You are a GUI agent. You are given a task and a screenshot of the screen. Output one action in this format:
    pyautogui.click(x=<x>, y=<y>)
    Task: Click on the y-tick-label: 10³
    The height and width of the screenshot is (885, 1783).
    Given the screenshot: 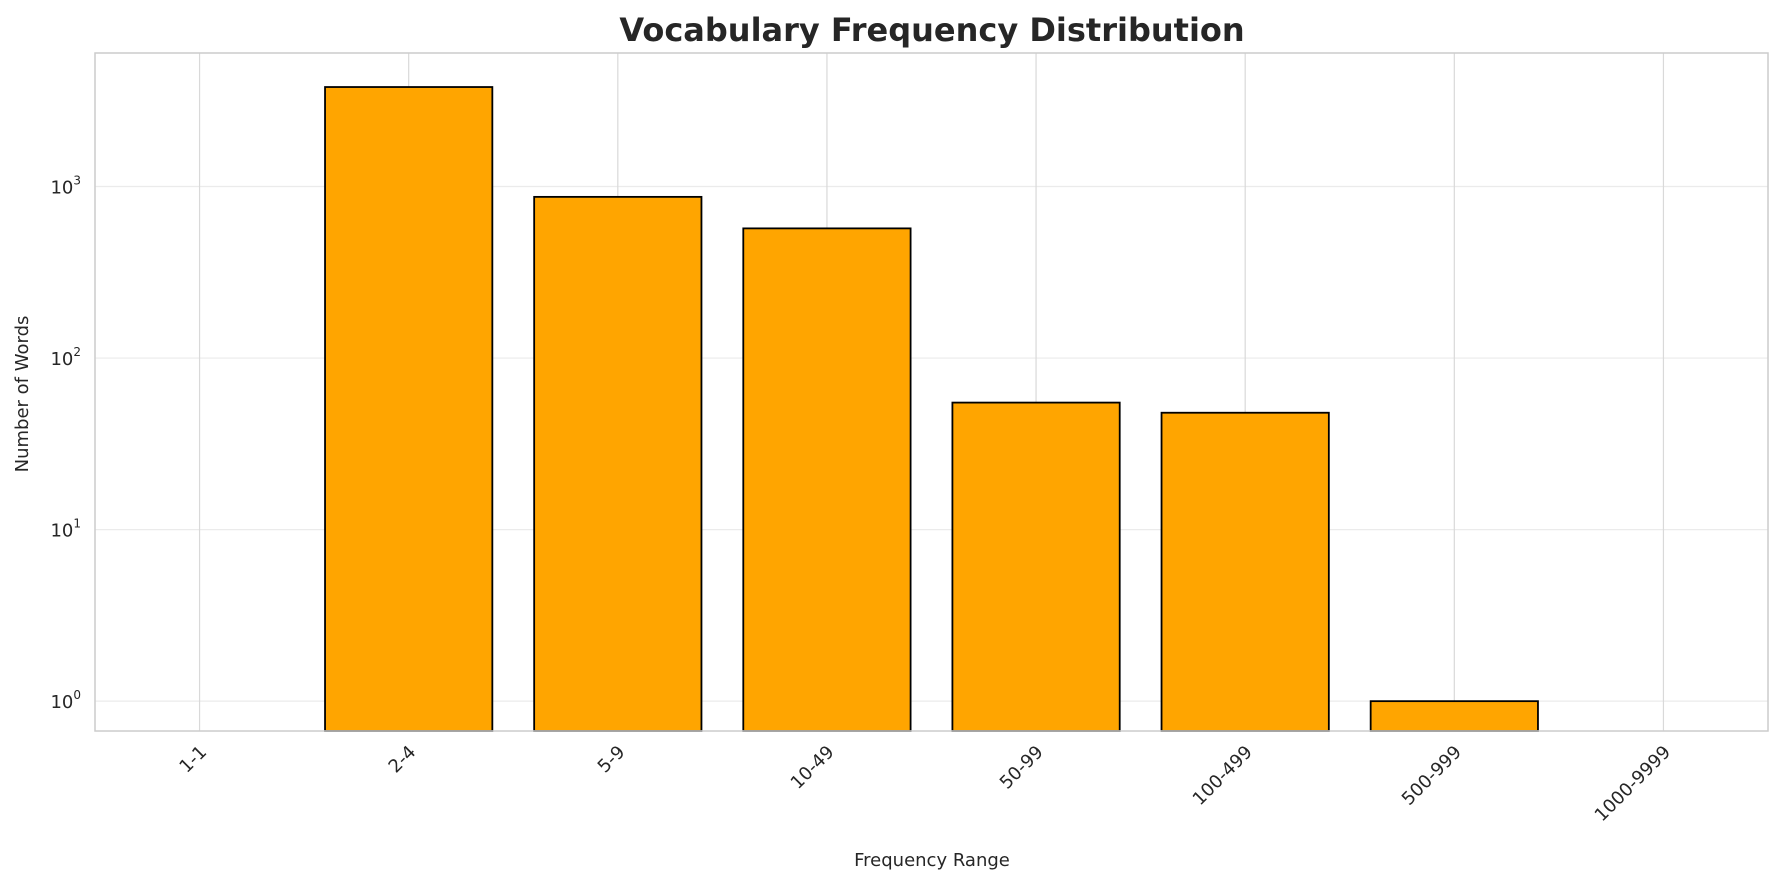 What is the action you would take?
    pyautogui.click(x=65, y=185)
    